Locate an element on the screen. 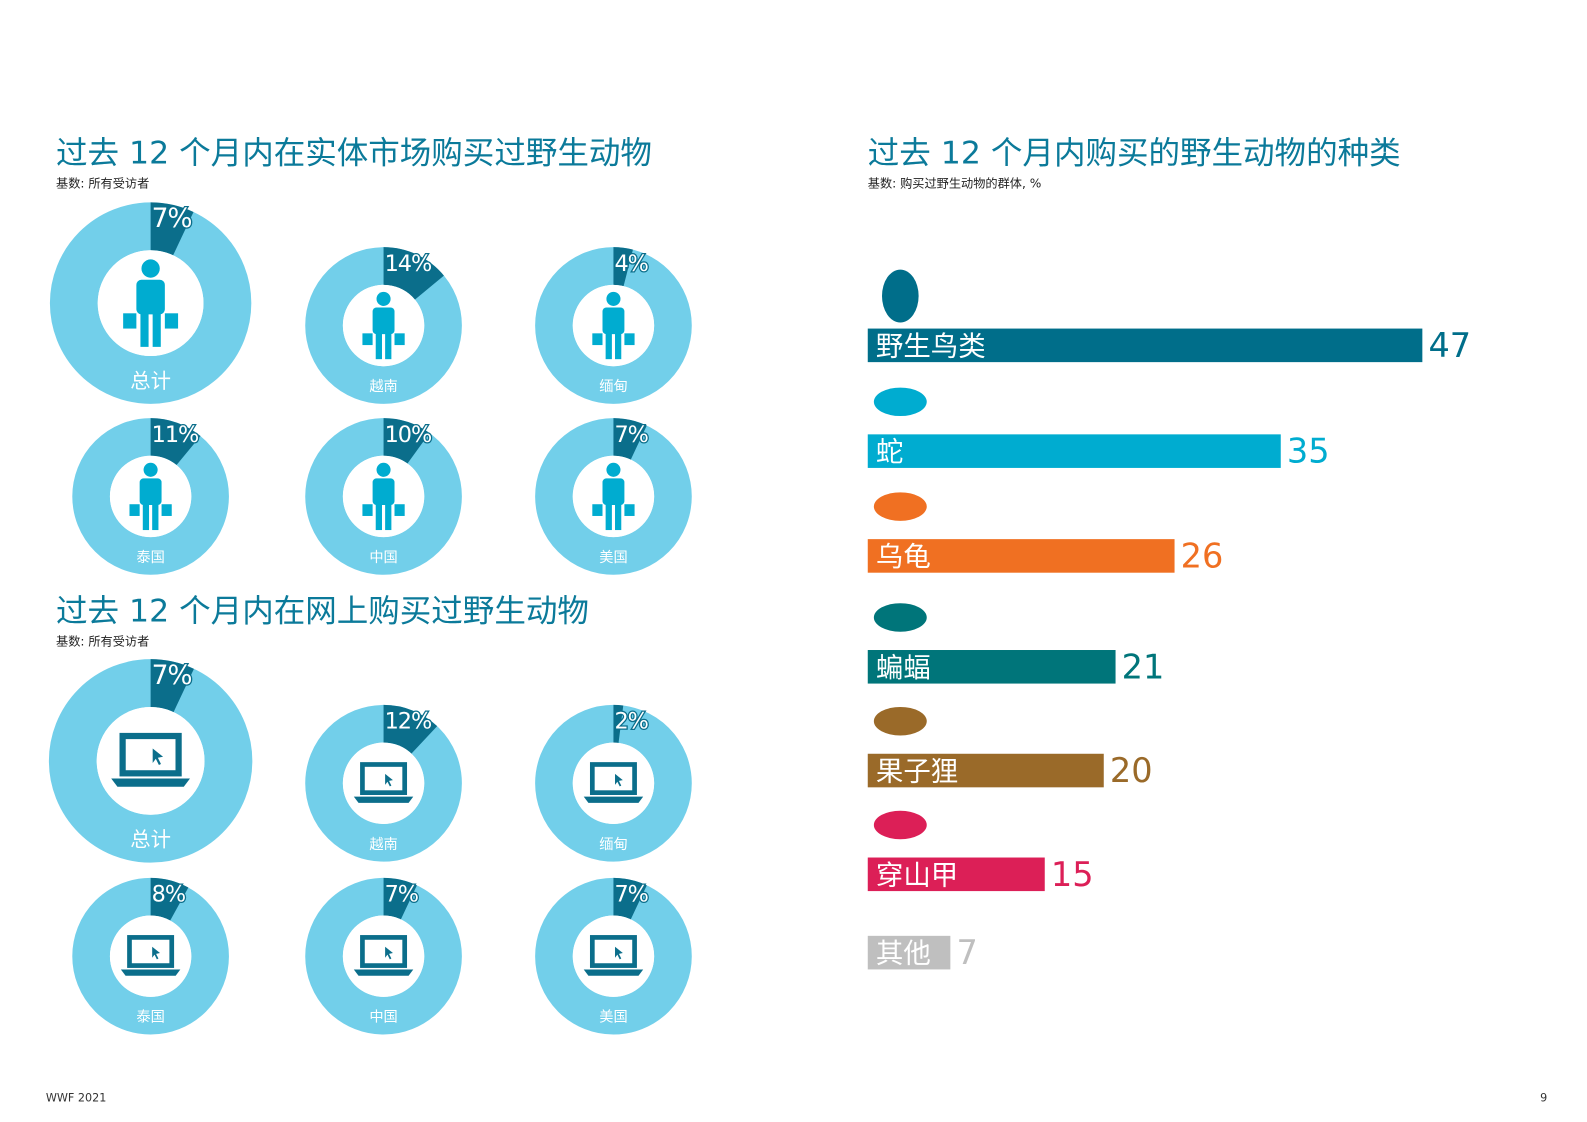 The height and width of the screenshot is (1122, 1587). percent-label: 8% is located at coordinates (169, 895).